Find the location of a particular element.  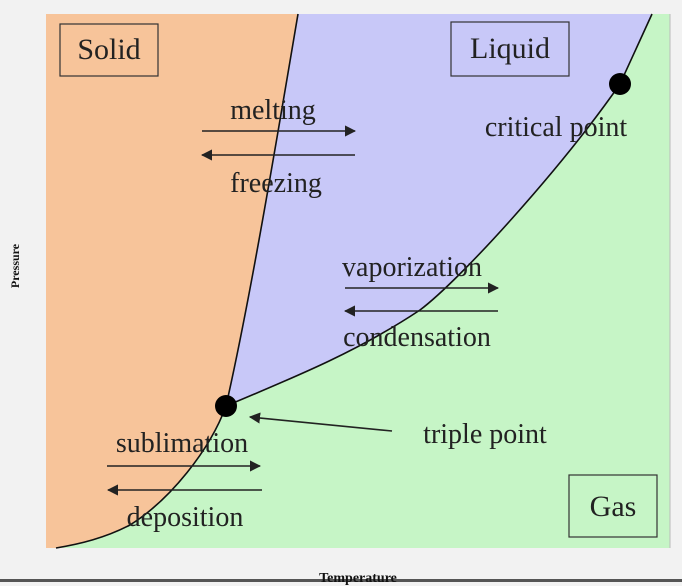

sublimation-label: sublimation is located at coordinates (182, 443).